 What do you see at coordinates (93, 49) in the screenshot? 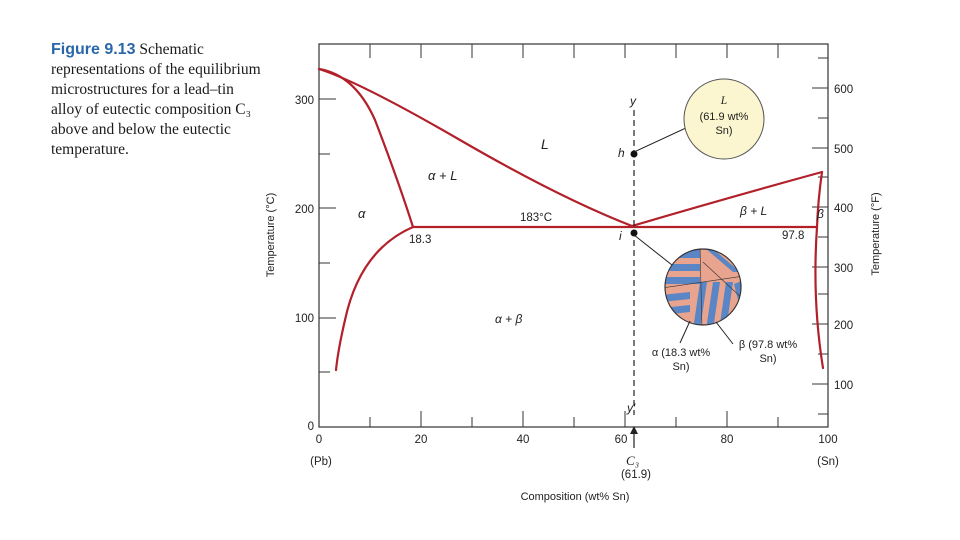
I see `figure-label: Figure 9.13` at bounding box center [93, 49].